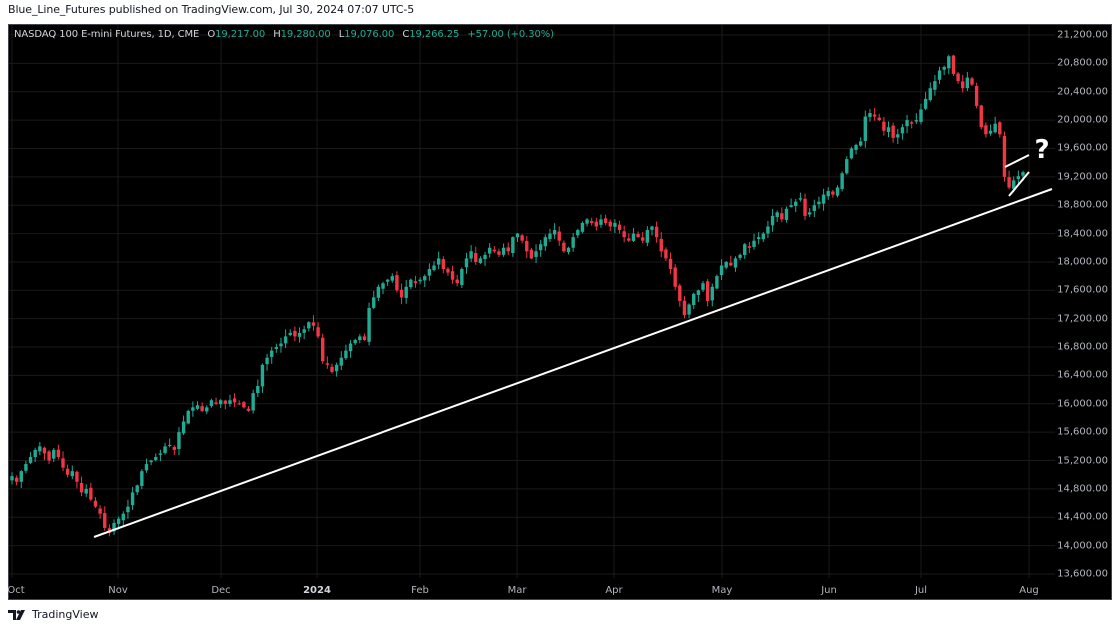 This screenshot has width=1120, height=630. I want to click on wedge-lower-line, so click(1019, 184).